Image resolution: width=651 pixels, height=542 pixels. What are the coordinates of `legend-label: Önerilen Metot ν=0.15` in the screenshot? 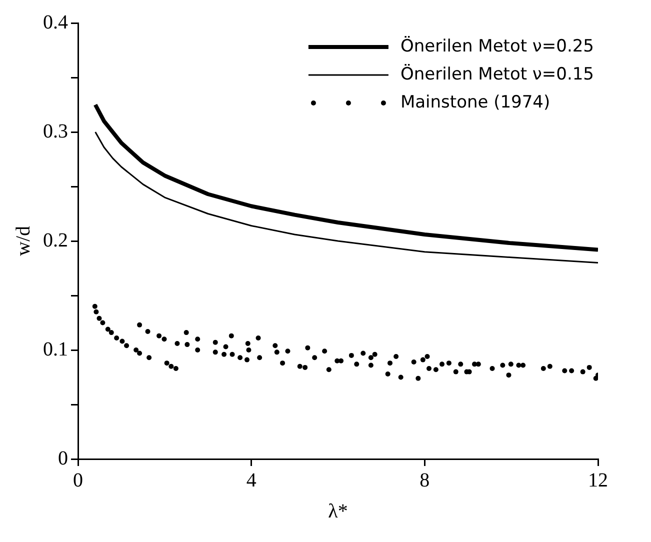 It's located at (497, 73).